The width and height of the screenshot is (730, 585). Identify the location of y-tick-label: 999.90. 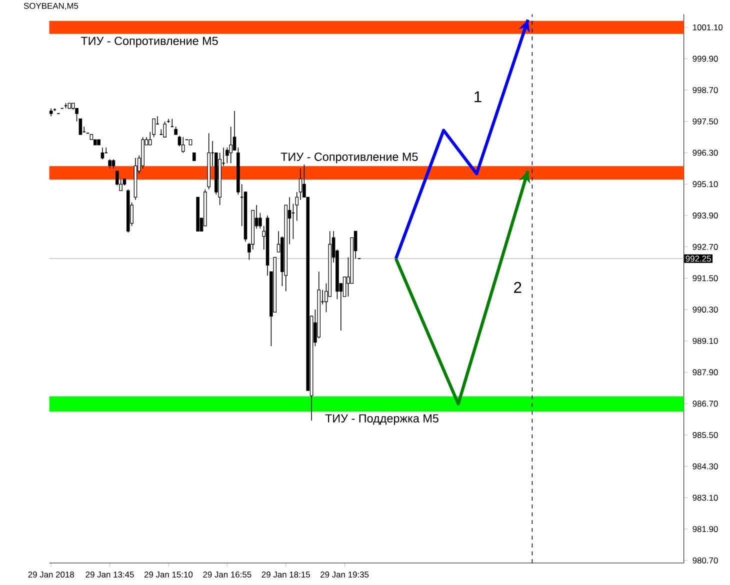
(705, 59).